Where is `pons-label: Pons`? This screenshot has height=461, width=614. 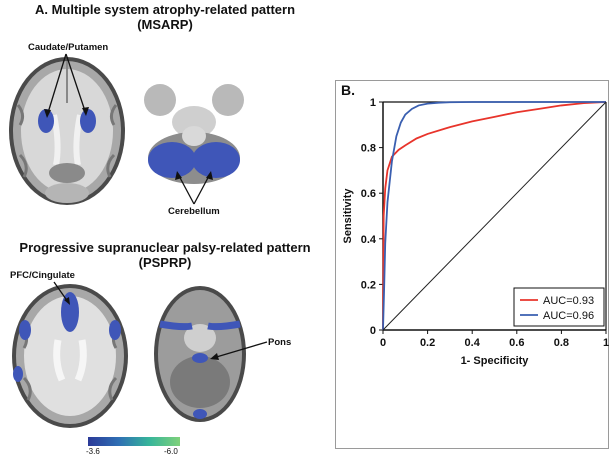
pons-label: Pons is located at coordinates (280, 342).